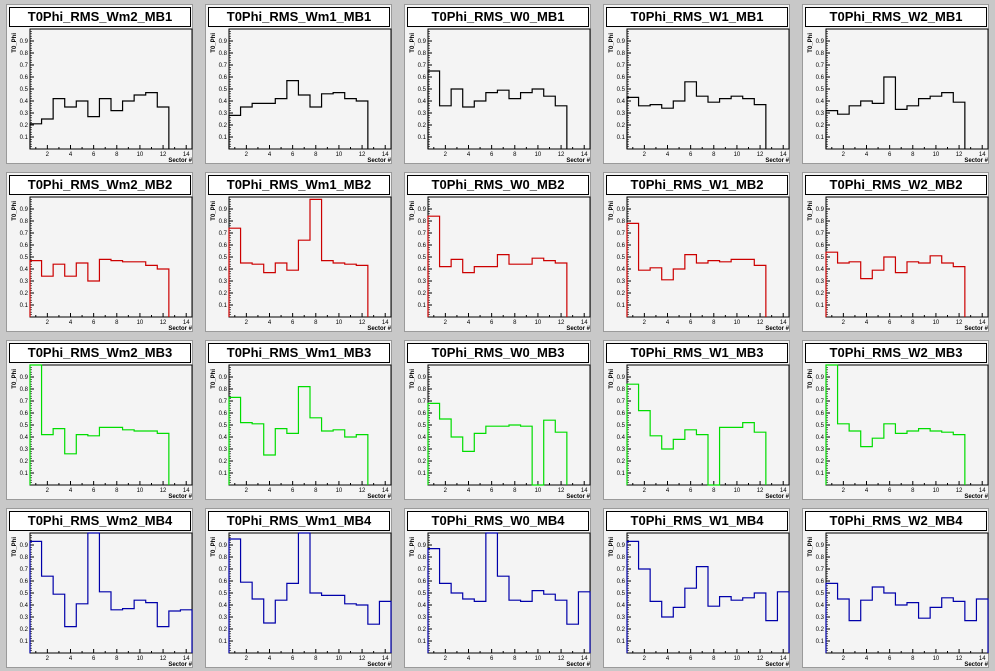  What do you see at coordinates (299, 353) in the screenshot?
I see `histogram-title: T0Phi_RMS_Wm1_MB3` at bounding box center [299, 353].